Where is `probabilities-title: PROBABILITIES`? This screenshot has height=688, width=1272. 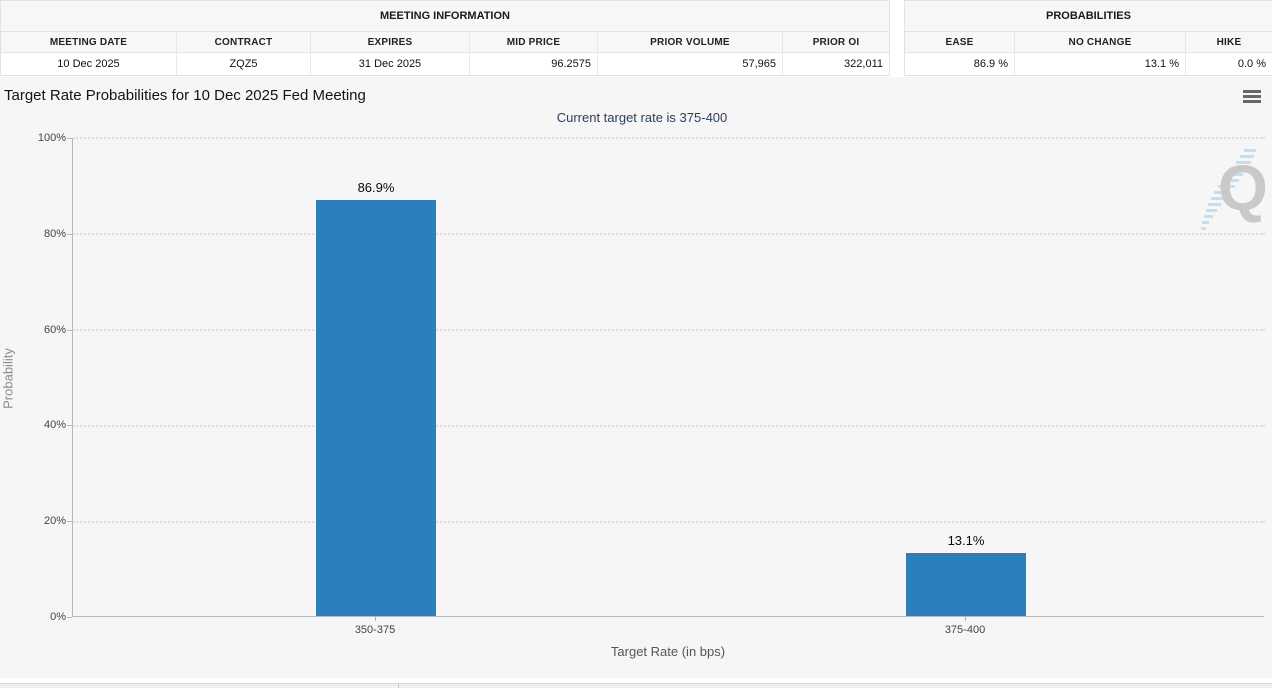
probabilities-title: PROBABILITIES is located at coordinates (1088, 16).